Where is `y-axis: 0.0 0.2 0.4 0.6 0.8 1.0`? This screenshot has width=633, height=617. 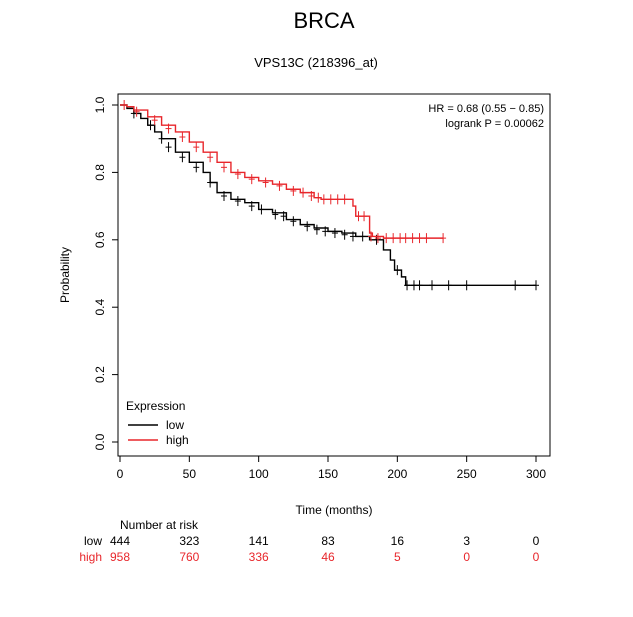
y-axis: 0.0 0.2 0.4 0.6 0.8 1.0 is located at coordinates (105, 273).